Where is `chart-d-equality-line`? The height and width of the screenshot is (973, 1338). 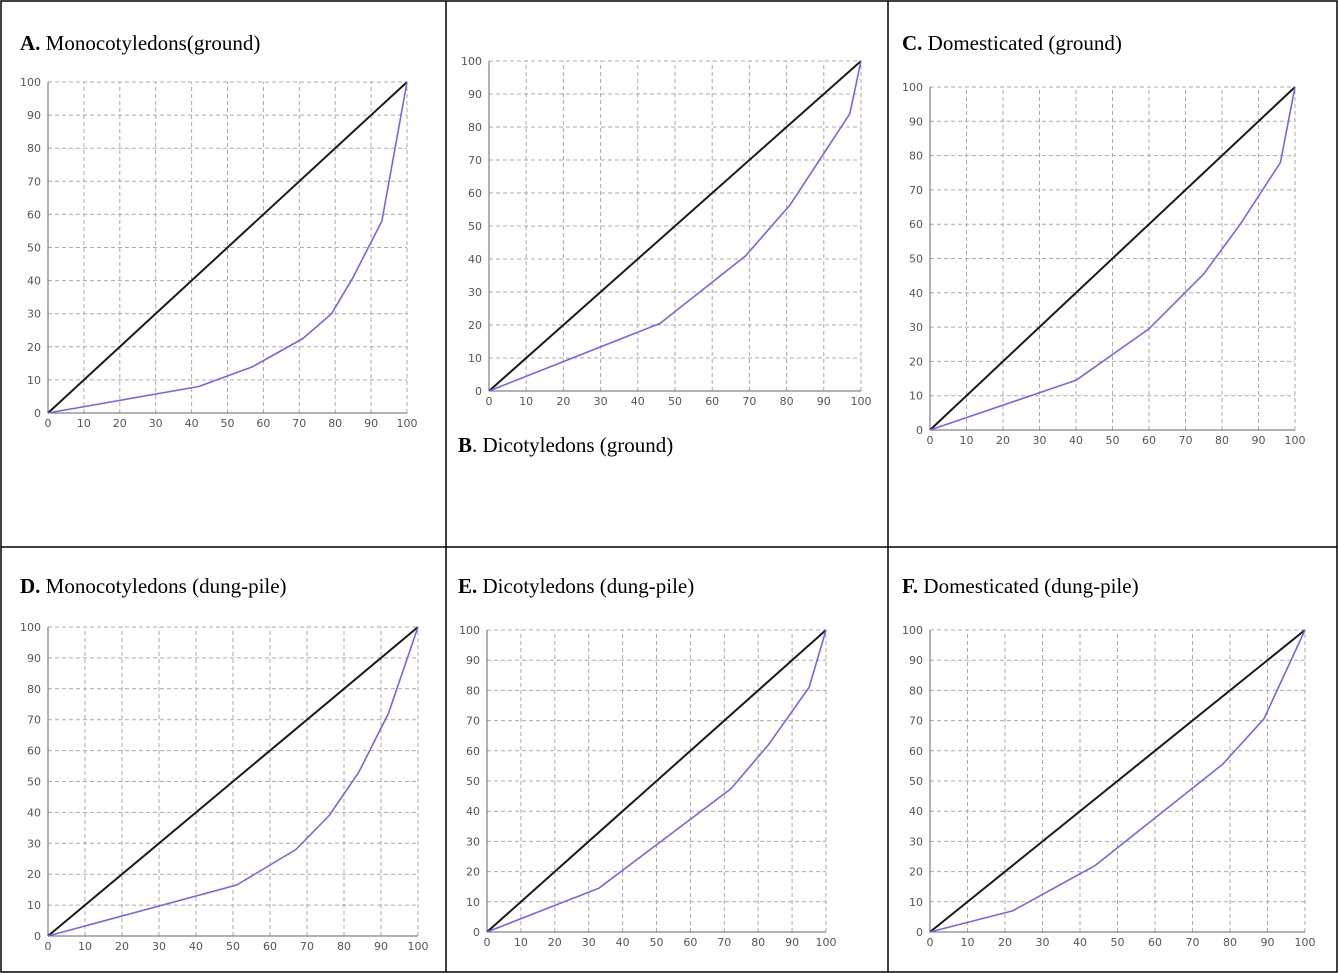 chart-d-equality-line is located at coordinates (233, 781).